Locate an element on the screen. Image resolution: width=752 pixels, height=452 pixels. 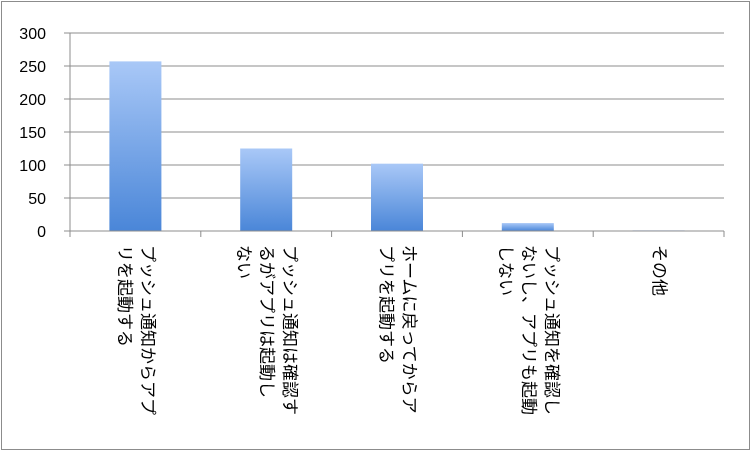
y-tick-label: 200 is located at coordinates (32, 100).